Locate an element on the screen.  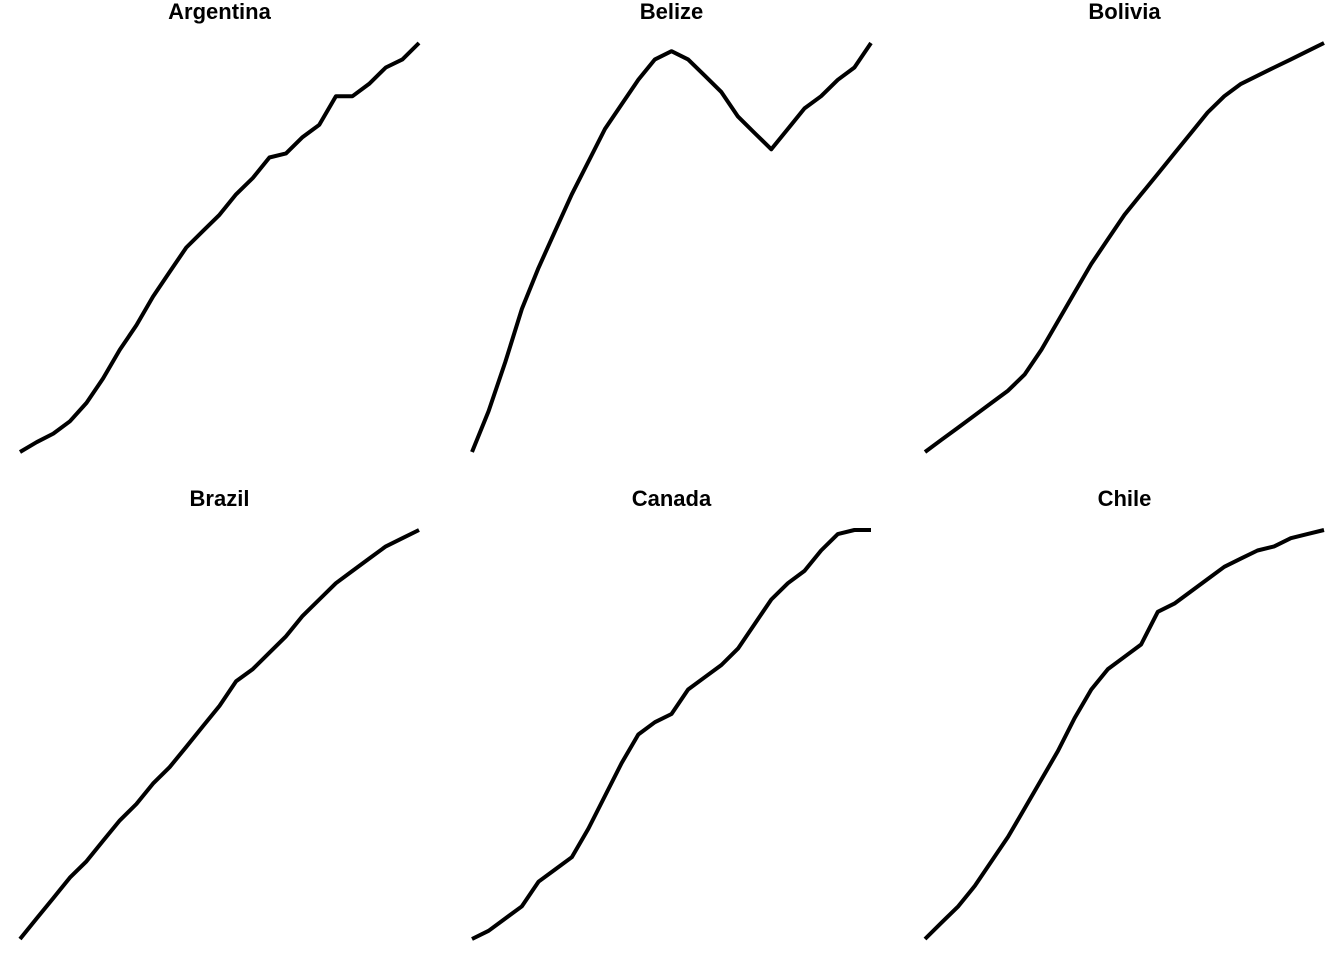
panel-title: Brazil is located at coordinates (220, 498).